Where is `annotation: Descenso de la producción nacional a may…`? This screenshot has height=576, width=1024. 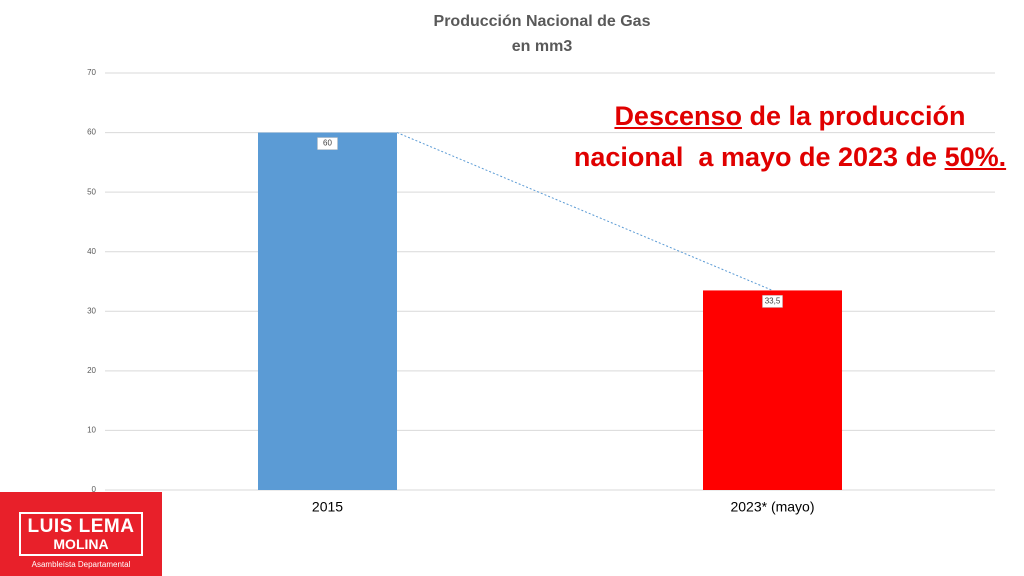
annotation: Descenso de la producción nacional a may… is located at coordinates (790, 137).